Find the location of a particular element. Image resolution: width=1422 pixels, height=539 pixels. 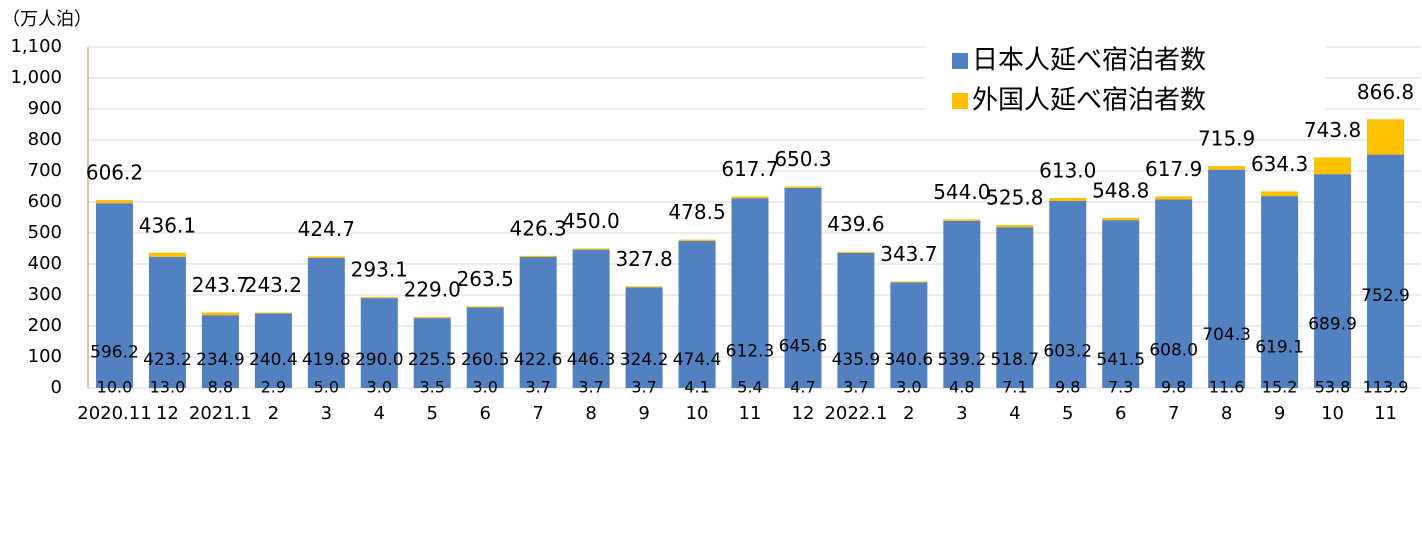

value-label: 3.0 is located at coordinates (484, 387).